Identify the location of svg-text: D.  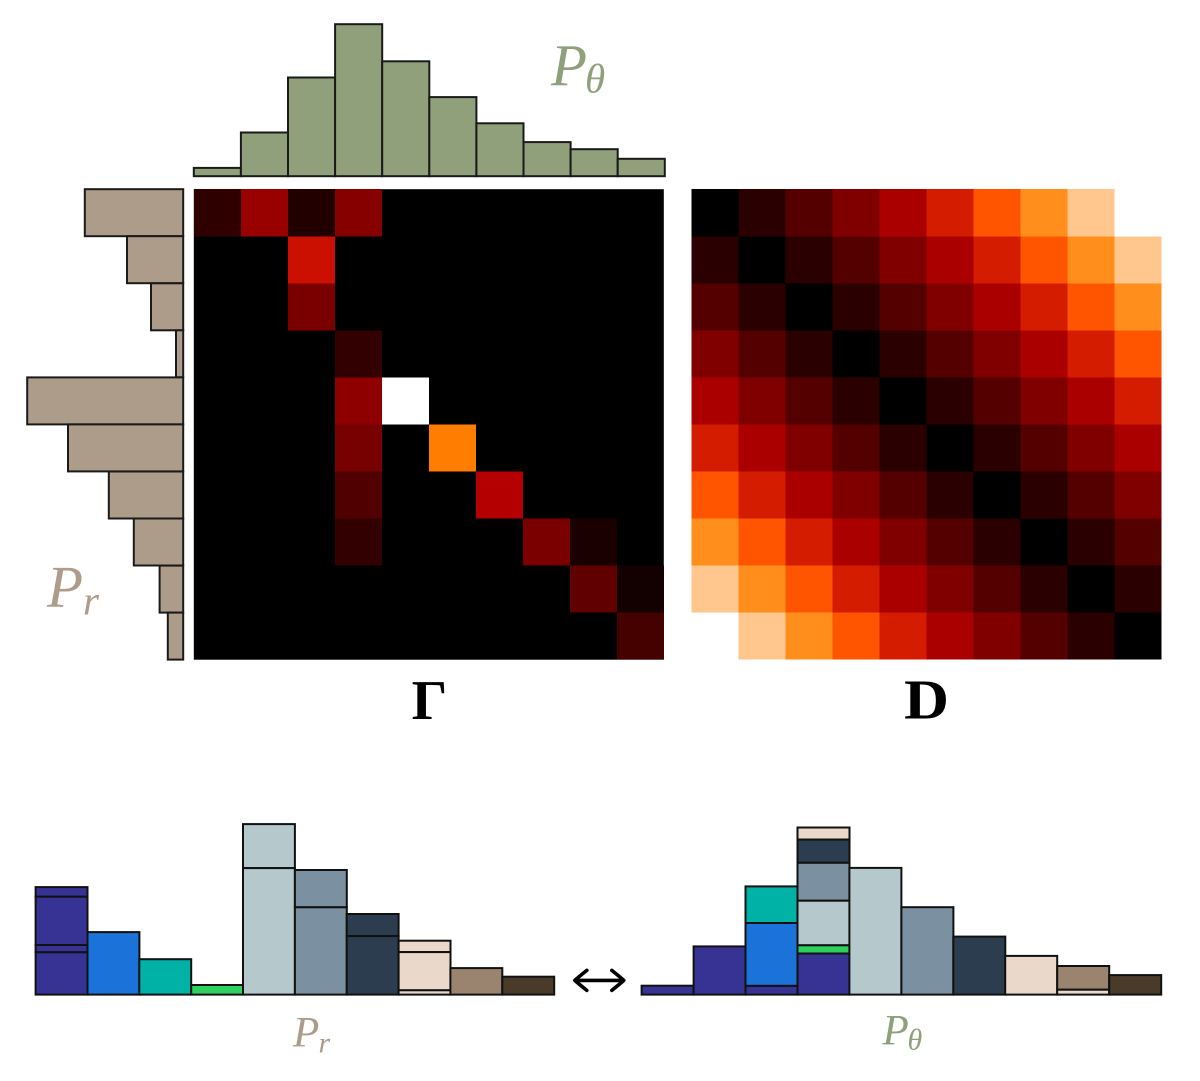
(926, 701).